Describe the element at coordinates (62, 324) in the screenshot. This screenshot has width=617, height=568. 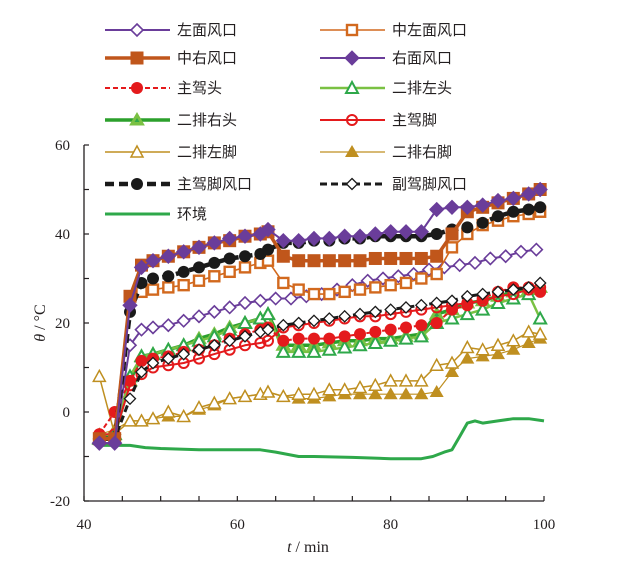
I see `y-tick-label: 20` at that location.